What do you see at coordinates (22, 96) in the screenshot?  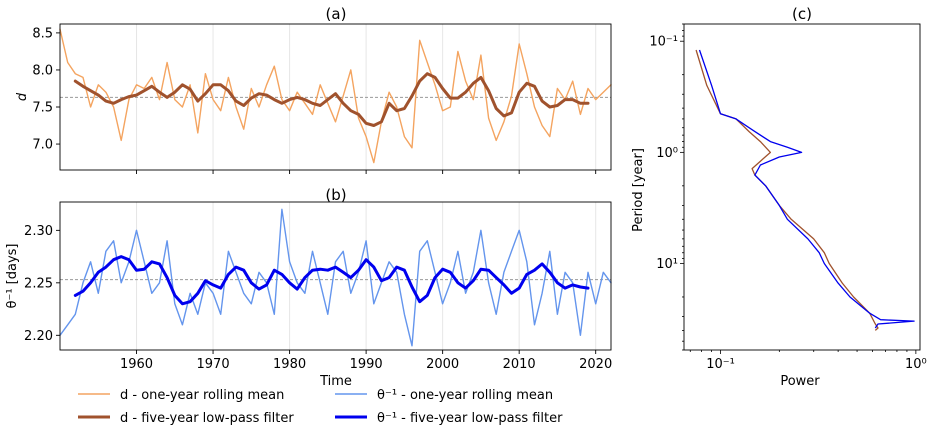 I see `panel-a-ylabel: d` at bounding box center [22, 96].